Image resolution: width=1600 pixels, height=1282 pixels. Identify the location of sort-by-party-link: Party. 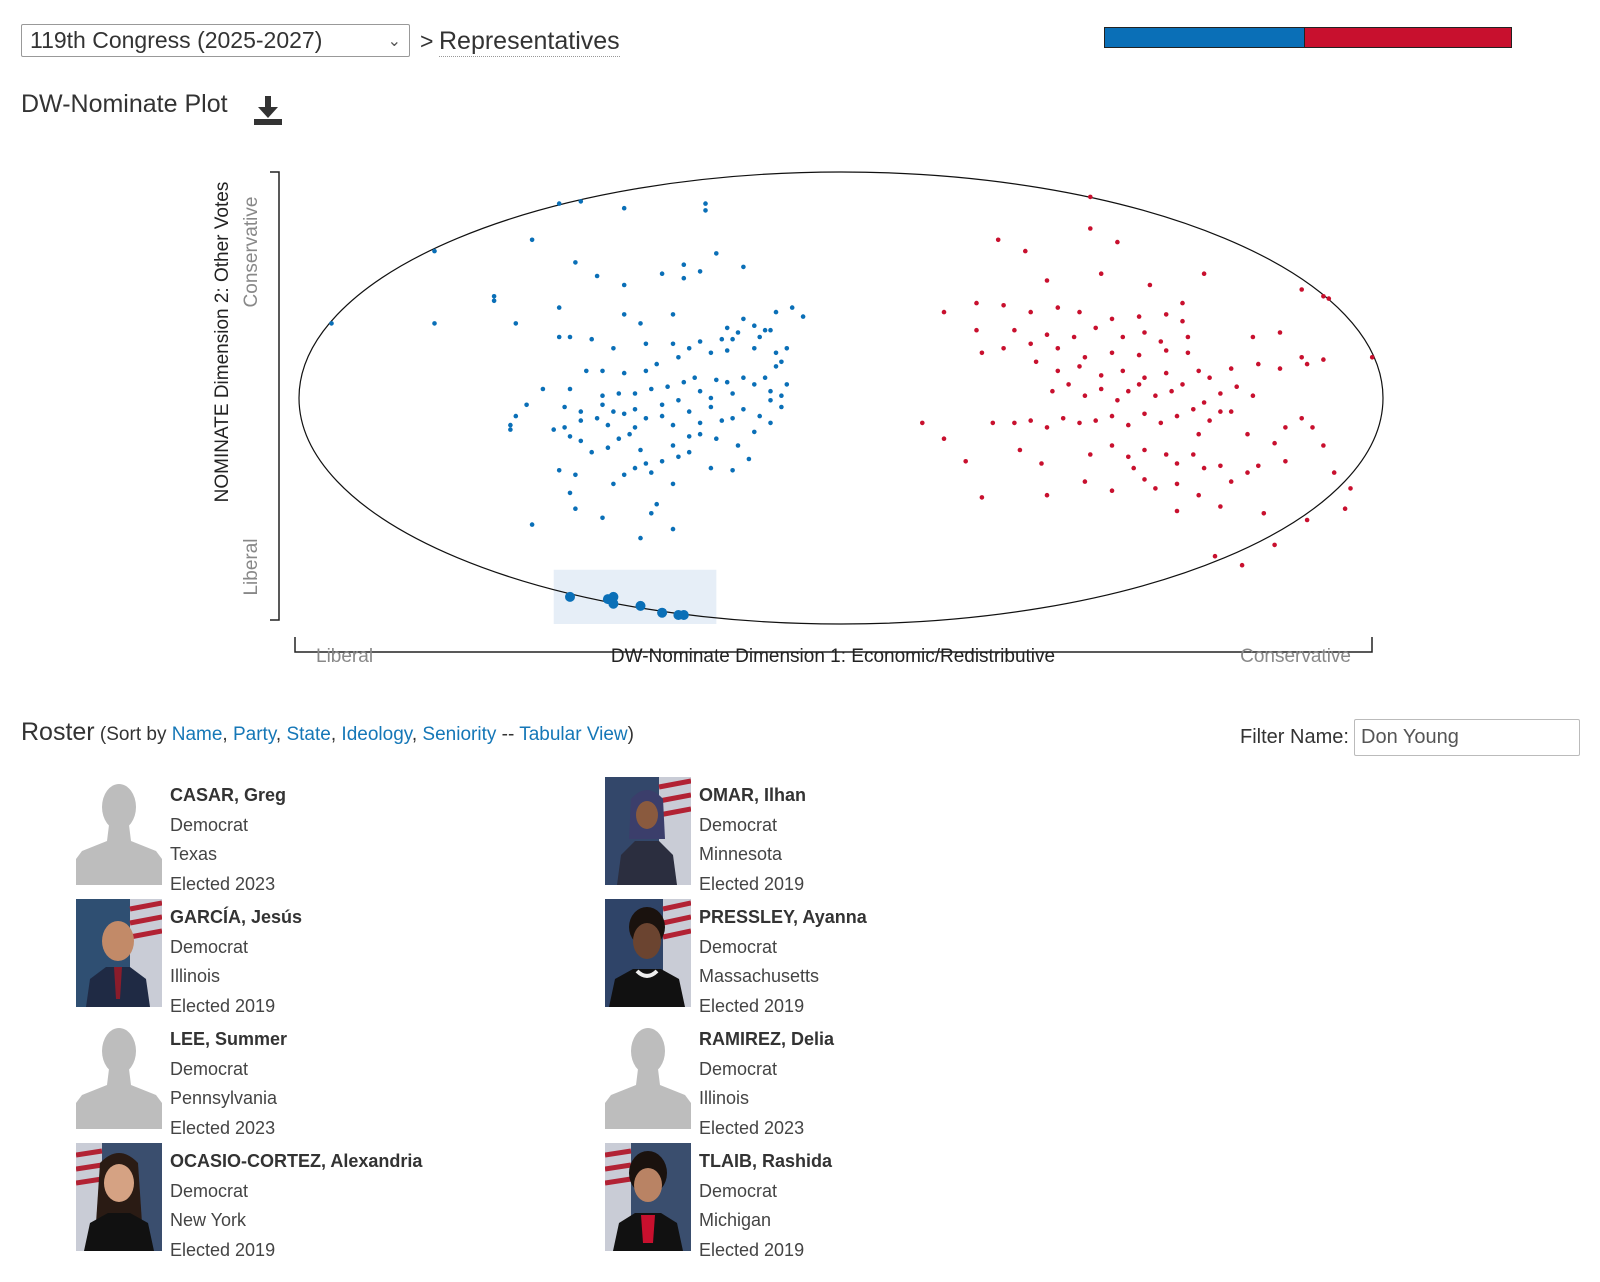
(254, 734).